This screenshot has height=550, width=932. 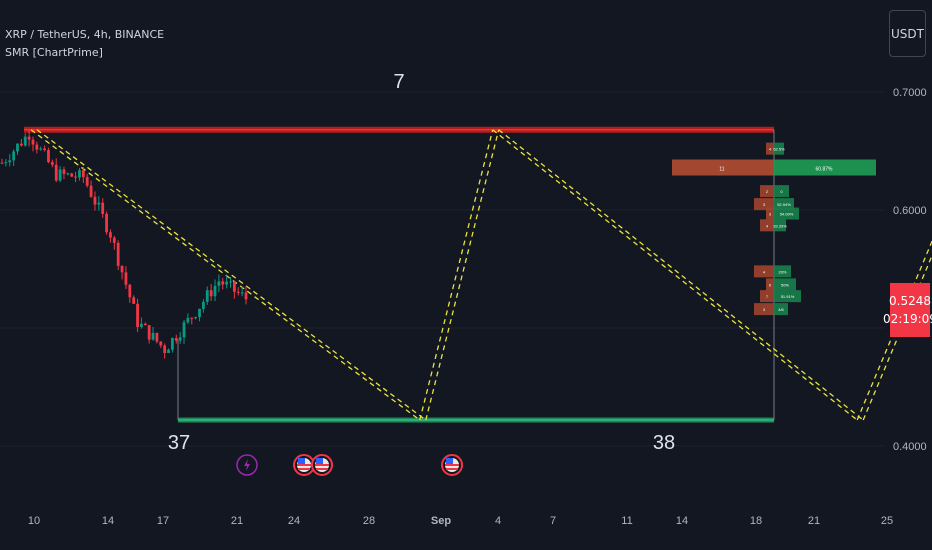 I want to click on profile-main-left-label: 11, so click(x=721, y=170).